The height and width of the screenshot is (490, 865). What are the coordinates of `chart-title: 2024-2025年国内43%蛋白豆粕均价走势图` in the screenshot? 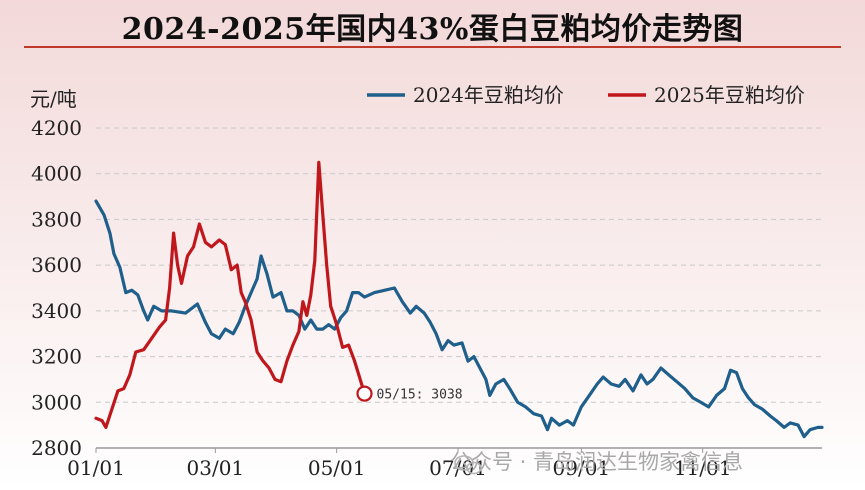 It's located at (432, 29).